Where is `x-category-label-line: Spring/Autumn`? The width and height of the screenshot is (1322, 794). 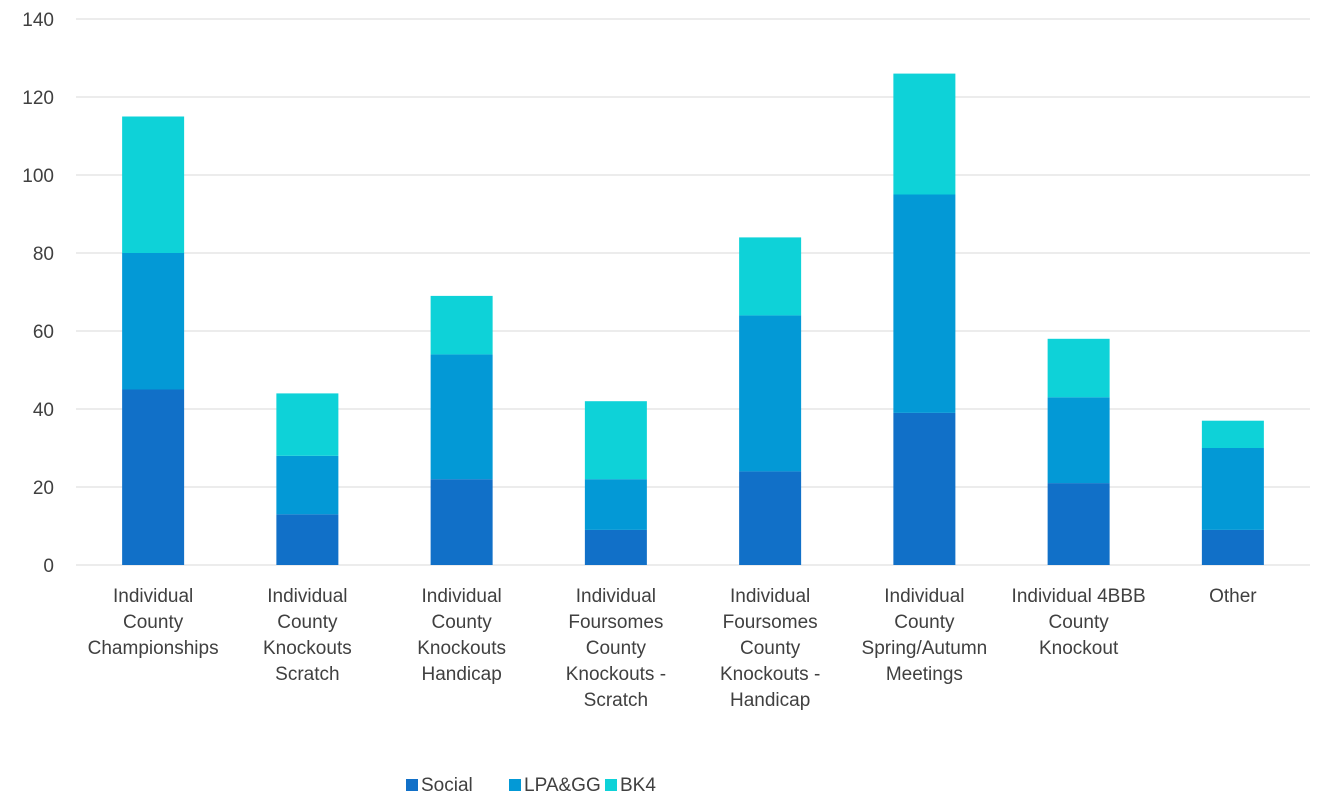 x-category-label-line: Spring/Autumn is located at coordinates (925, 648).